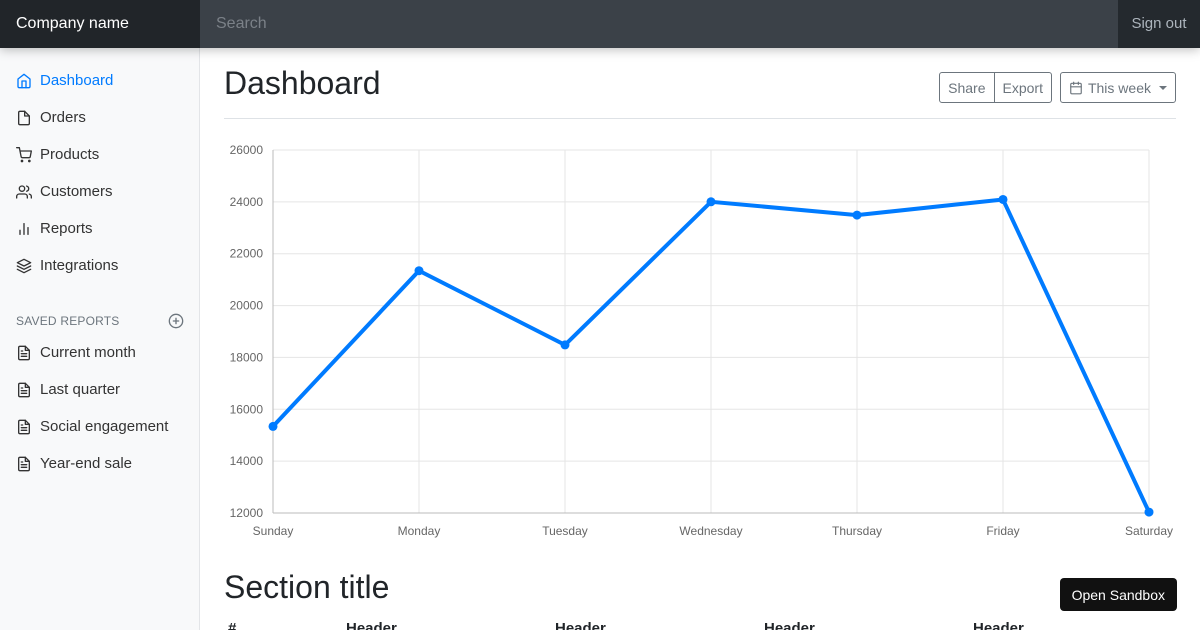 The image size is (1200, 630). Describe the element at coordinates (967, 87) in the screenshot. I see `share-button: Share` at that location.